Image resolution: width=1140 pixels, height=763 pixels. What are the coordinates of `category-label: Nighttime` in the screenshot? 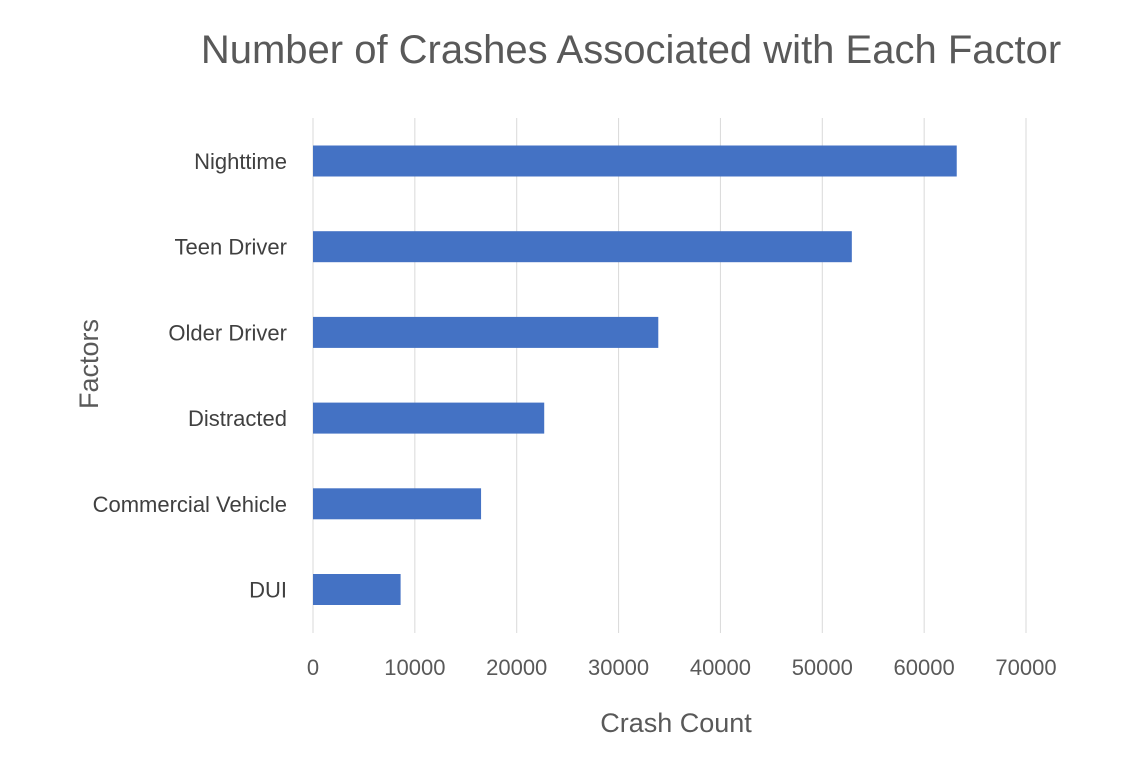 It's located at (240, 161).